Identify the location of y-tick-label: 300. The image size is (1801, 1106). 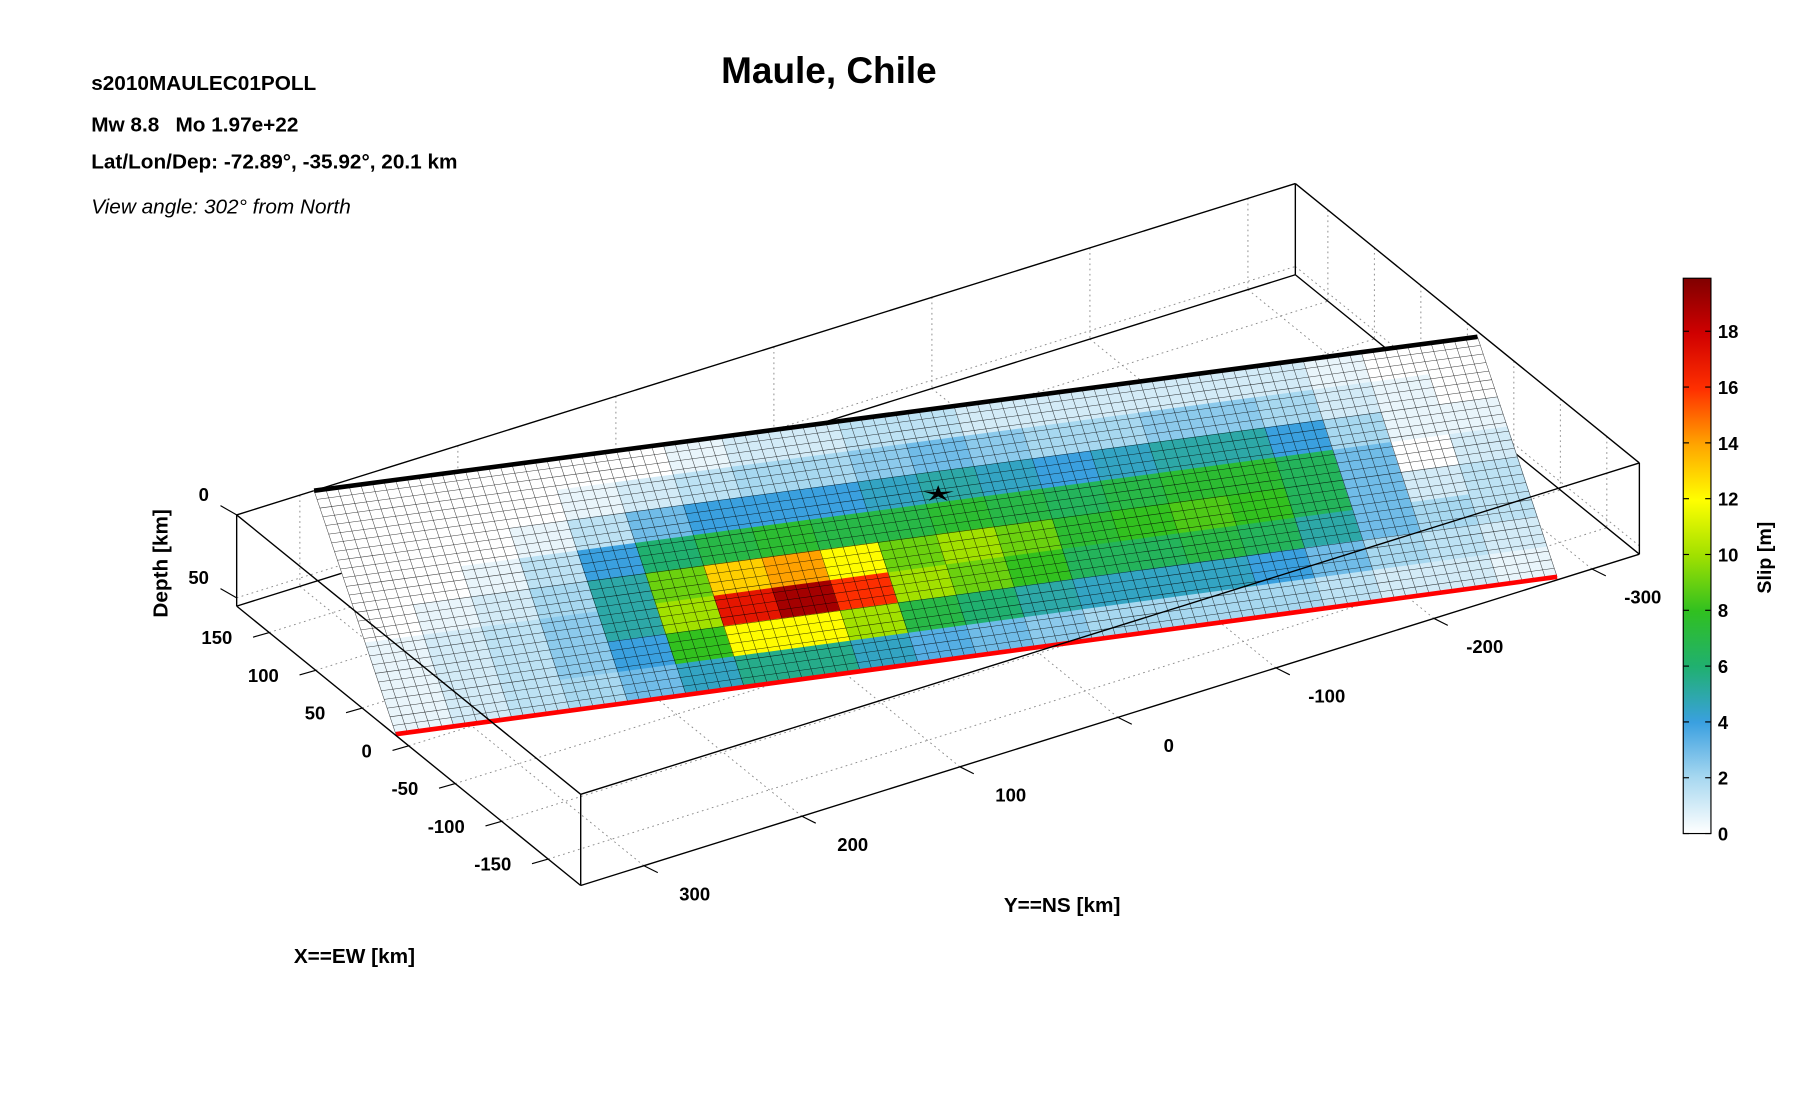
(694, 893).